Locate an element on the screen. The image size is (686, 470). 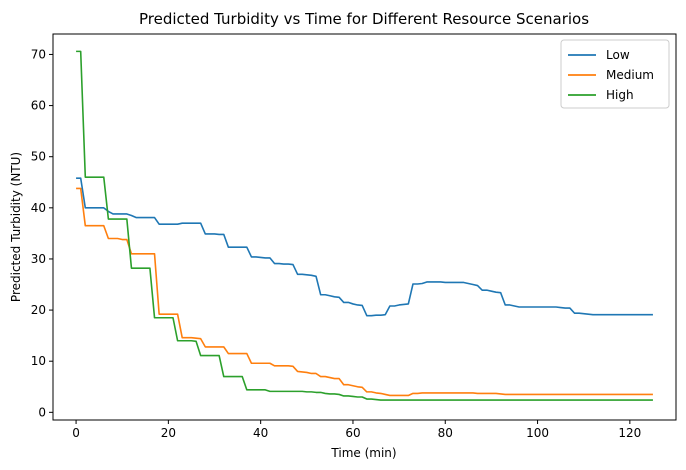
x-tick-label: 120 is located at coordinates (629, 433).